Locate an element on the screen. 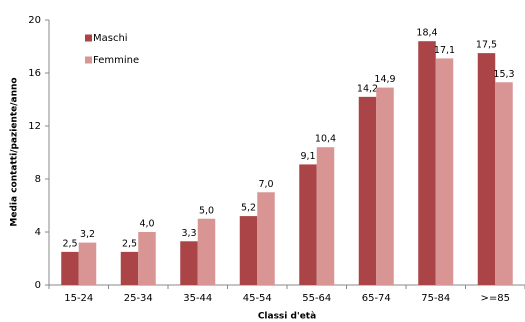 The width and height of the screenshot is (525, 322). value-label: 18,4 is located at coordinates (426, 33).